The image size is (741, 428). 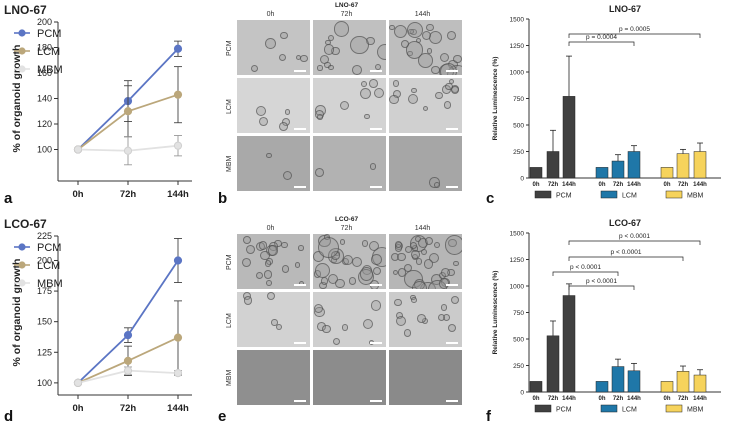 I want to click on y-tick-label: 100, so click(x=44, y=150).